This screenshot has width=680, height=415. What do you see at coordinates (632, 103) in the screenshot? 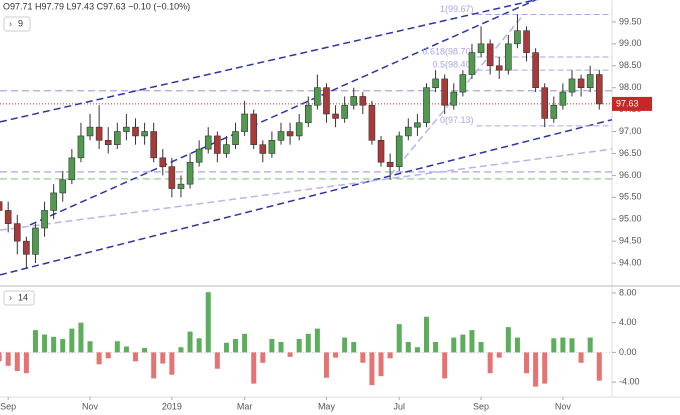
I see `price-tag` at bounding box center [632, 103].